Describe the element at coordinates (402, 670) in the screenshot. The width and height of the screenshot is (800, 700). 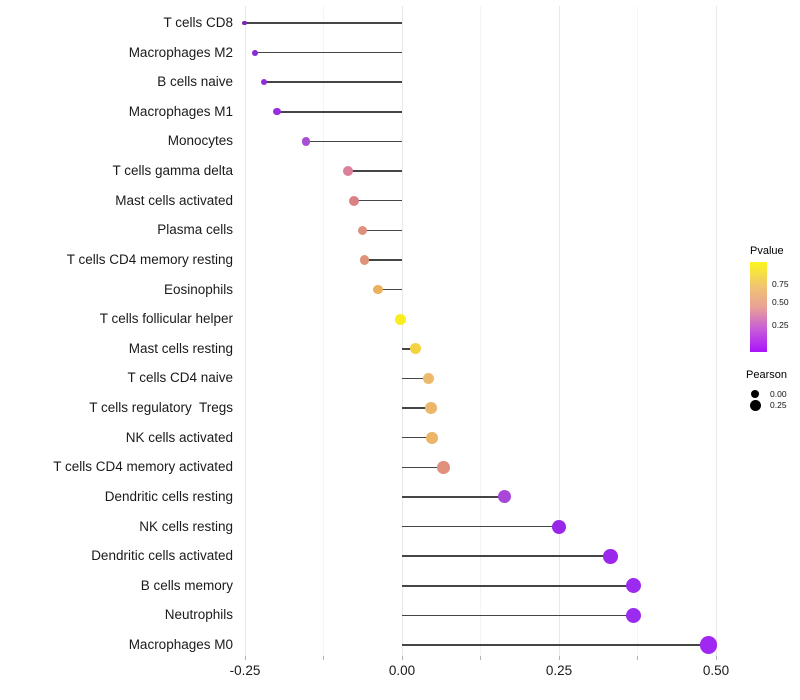
I see `x-axis-tick-label: 0.00` at that location.